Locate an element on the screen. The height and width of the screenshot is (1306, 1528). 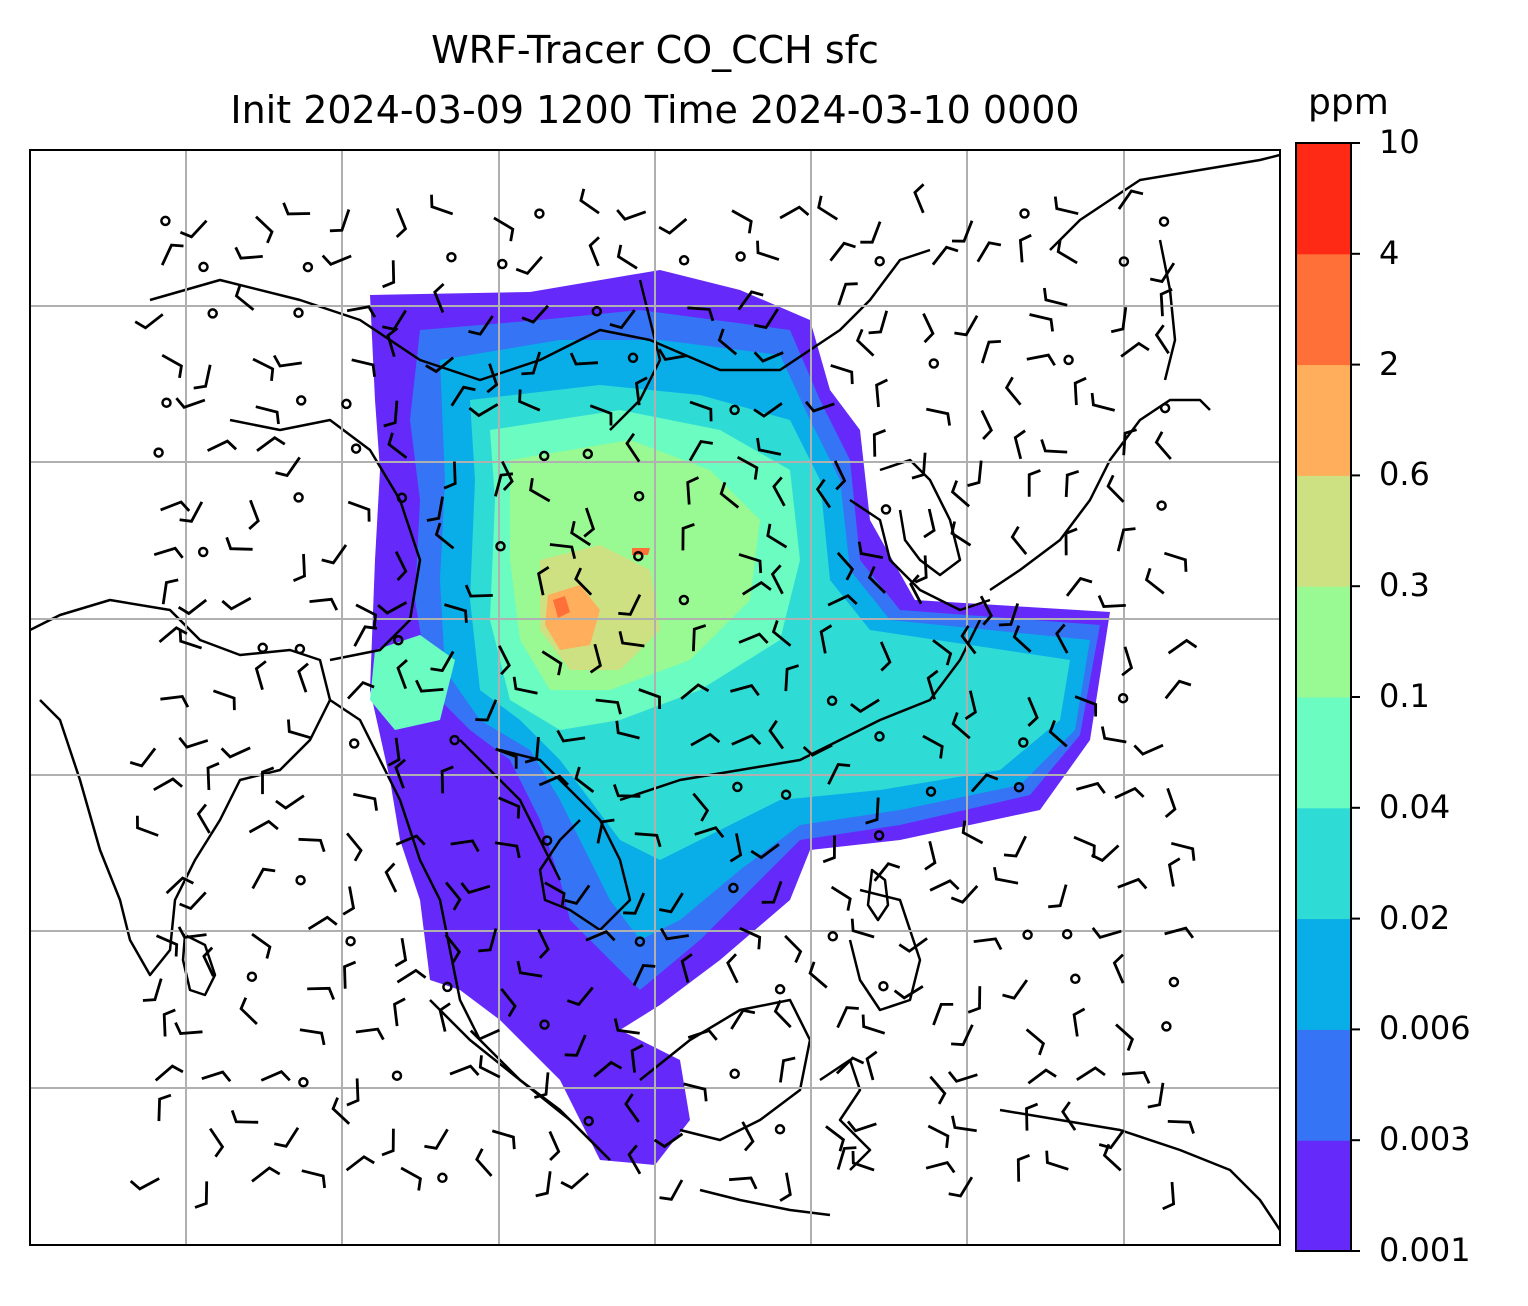
border-china-west is located at coordinates (325, 540).